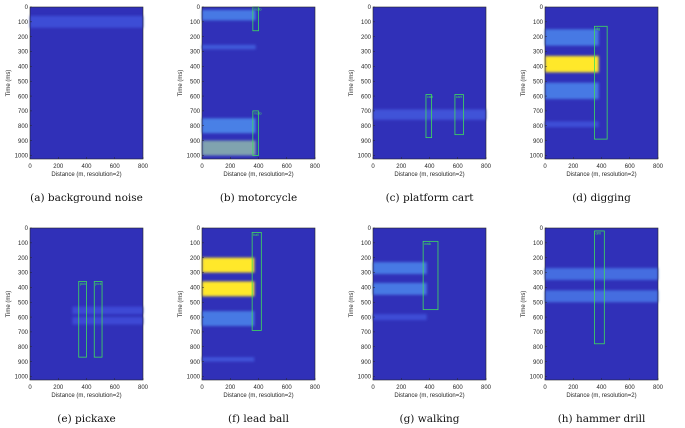  Describe the element at coordinates (598, 233) in the screenshot. I see `detection-box-label: drill` at that location.